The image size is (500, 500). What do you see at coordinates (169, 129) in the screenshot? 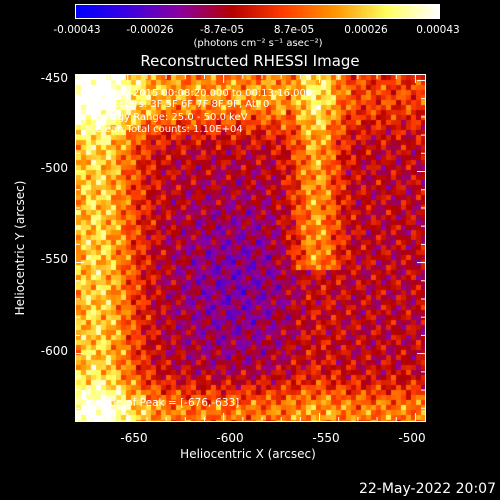
I see `clean-counts-annotation: Clean Total counts: 1.10E+04` at bounding box center [169, 129].